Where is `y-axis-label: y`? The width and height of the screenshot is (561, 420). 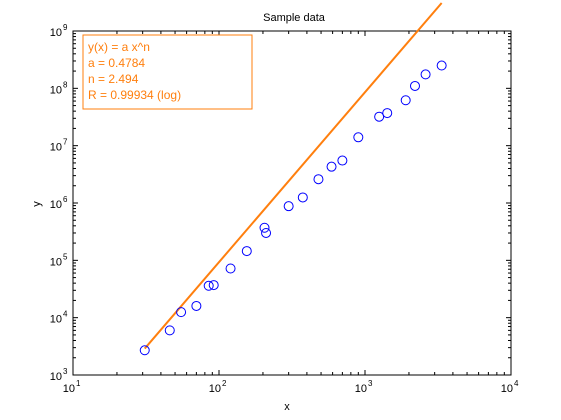 y-axis-label: y is located at coordinates (37, 204).